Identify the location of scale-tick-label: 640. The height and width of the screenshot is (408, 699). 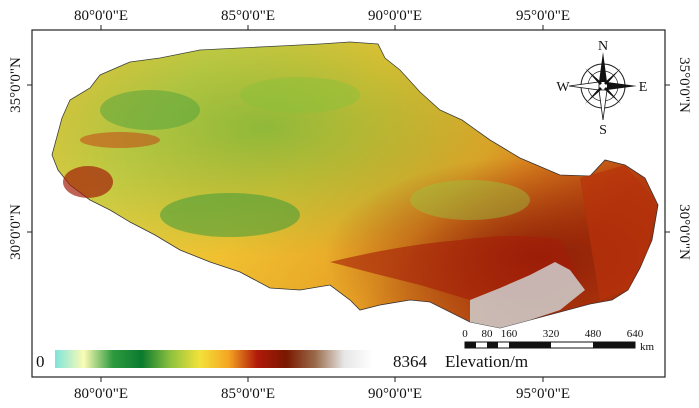
(635, 334).